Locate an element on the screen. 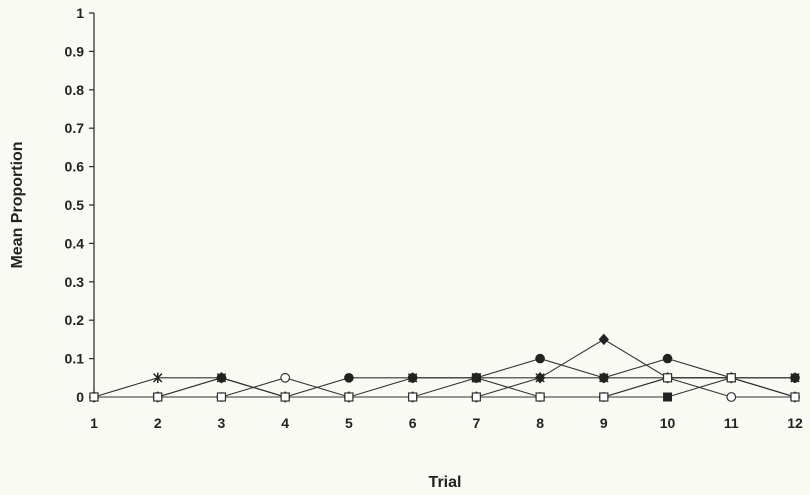 The height and width of the screenshot is (495, 810). y-tick-label: 0.7 is located at coordinates (75, 128).